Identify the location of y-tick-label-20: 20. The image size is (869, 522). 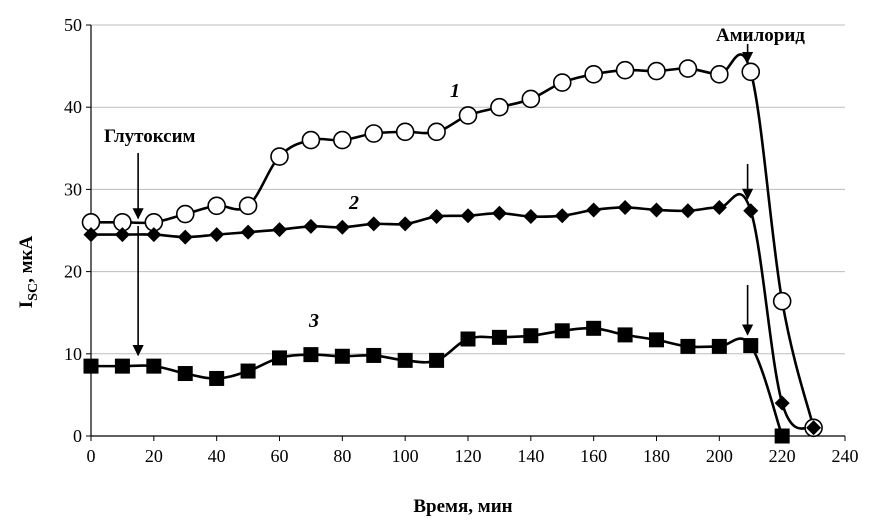
(73, 272).